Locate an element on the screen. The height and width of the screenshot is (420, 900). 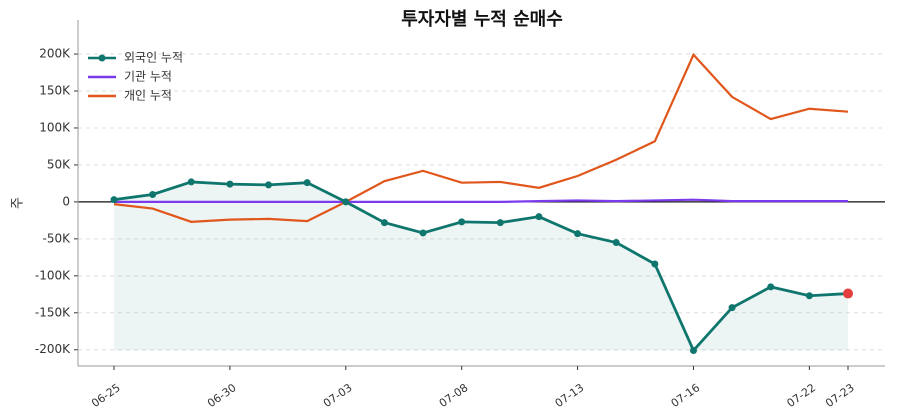
y-tick-label: 0 is located at coordinates (66, 201).